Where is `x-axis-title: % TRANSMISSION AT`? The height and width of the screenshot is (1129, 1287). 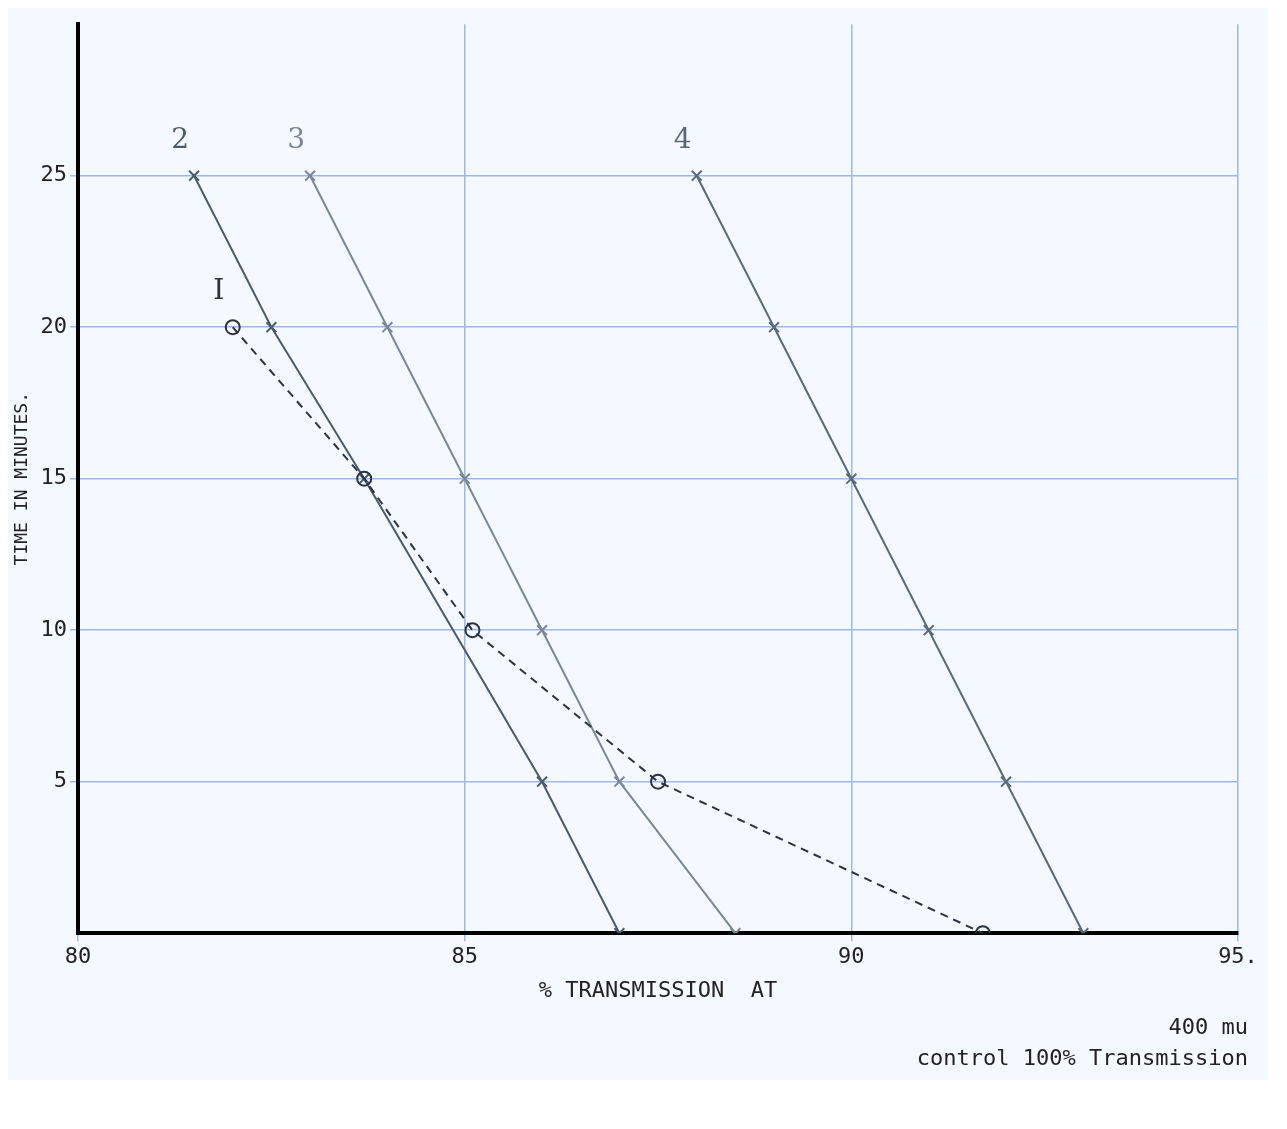
x-axis-title: % TRANSMISSION AT is located at coordinates (658, 989).